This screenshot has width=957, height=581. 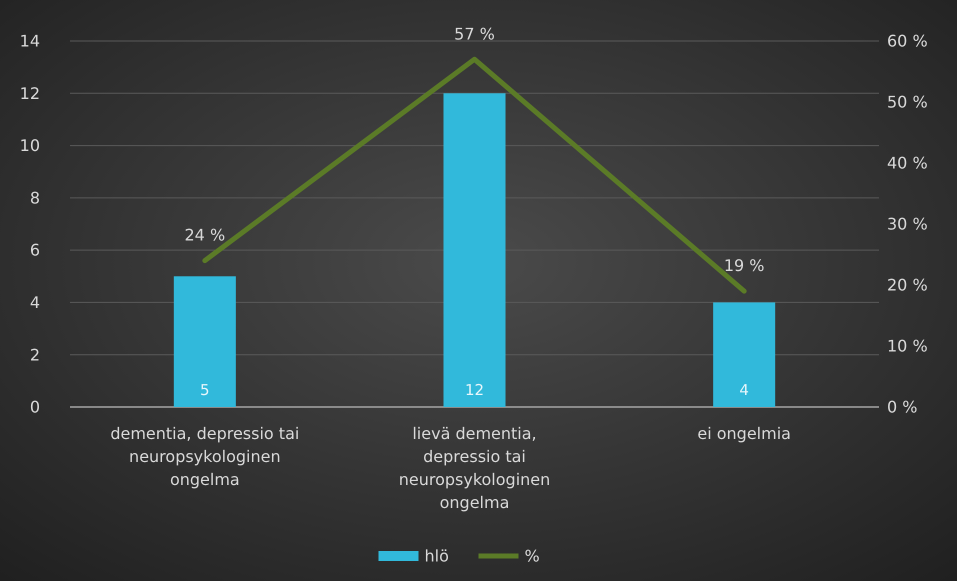 What do you see at coordinates (205, 390) in the screenshot?
I see `data-label: 5` at bounding box center [205, 390].